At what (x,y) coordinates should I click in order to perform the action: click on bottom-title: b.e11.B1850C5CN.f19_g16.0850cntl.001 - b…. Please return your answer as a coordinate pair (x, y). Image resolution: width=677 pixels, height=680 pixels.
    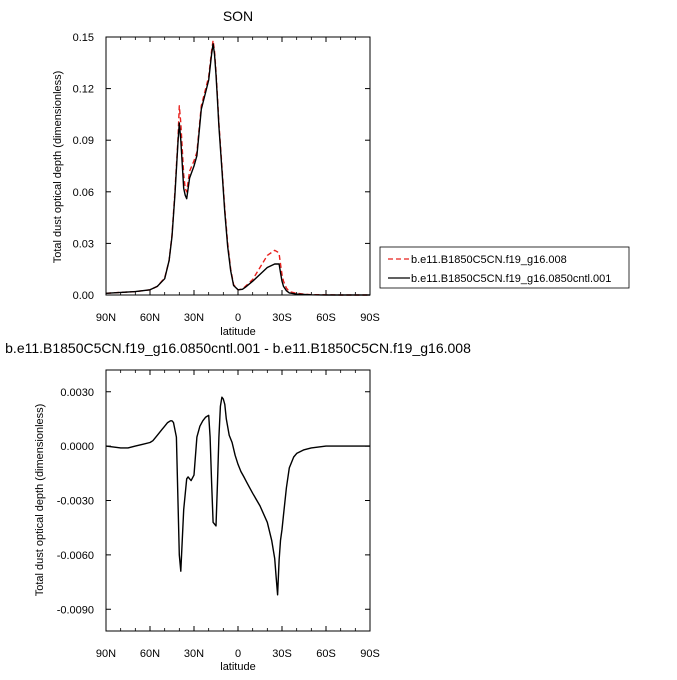
    Looking at the image, I should click on (238, 348).